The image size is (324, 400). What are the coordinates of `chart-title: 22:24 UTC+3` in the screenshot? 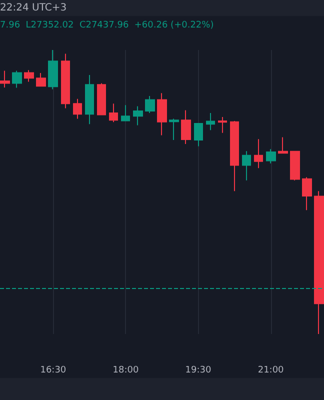 It's located at (33, 8).